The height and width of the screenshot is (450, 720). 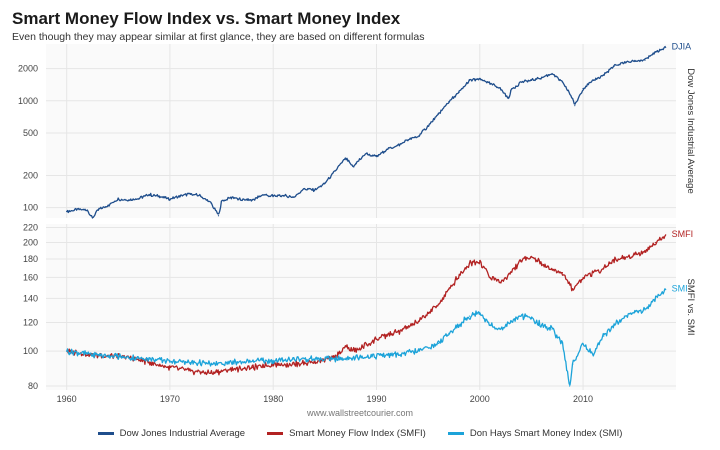 I want to click on legend-label-smi: Don Hays Smart Money Index (SMI), so click(x=546, y=433).